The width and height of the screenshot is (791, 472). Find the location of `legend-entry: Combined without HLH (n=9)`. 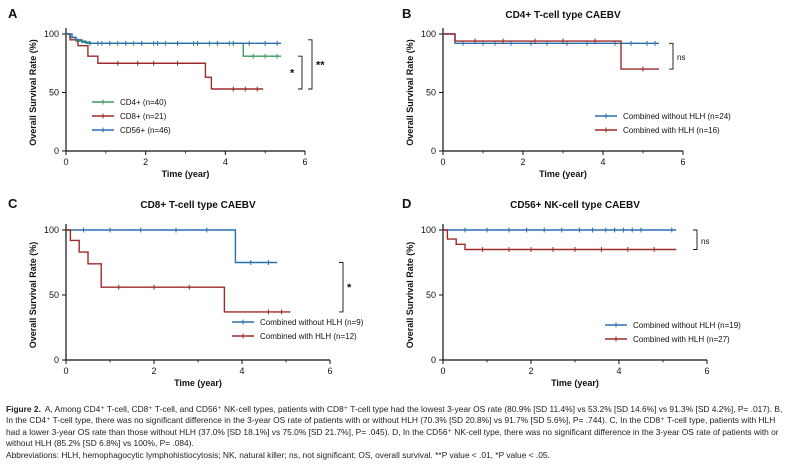

legend-entry: Combined without HLH (n=9) is located at coordinates (312, 322).